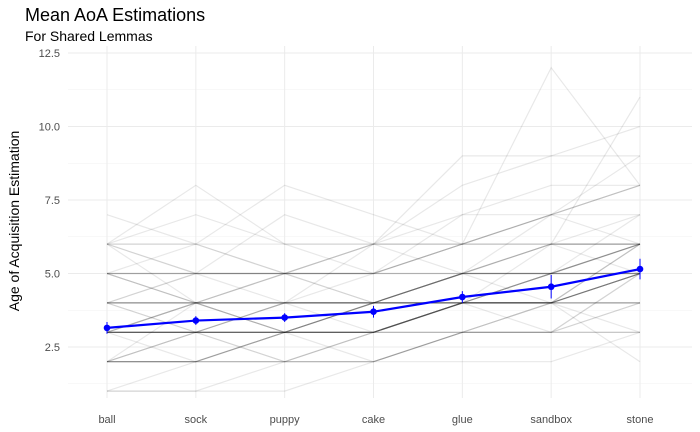 The width and height of the screenshot is (700, 432). Describe the element at coordinates (115, 15) in the screenshot. I see `chart-title: Mean AoA Estimations` at that location.